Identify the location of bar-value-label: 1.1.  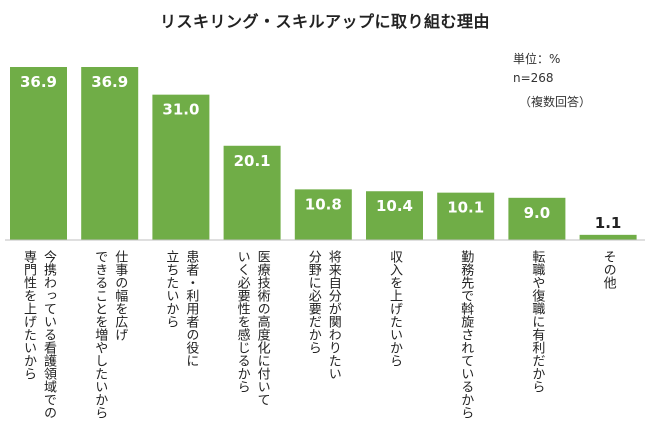
(608, 223).